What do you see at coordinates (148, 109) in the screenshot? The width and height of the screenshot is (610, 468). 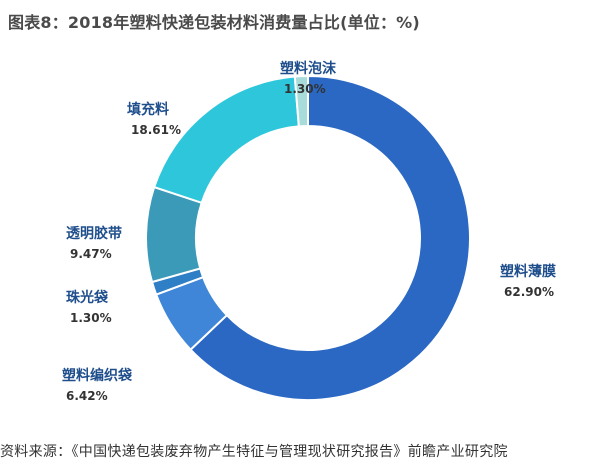 I see `slice-label-name-5: 填充料` at bounding box center [148, 109].